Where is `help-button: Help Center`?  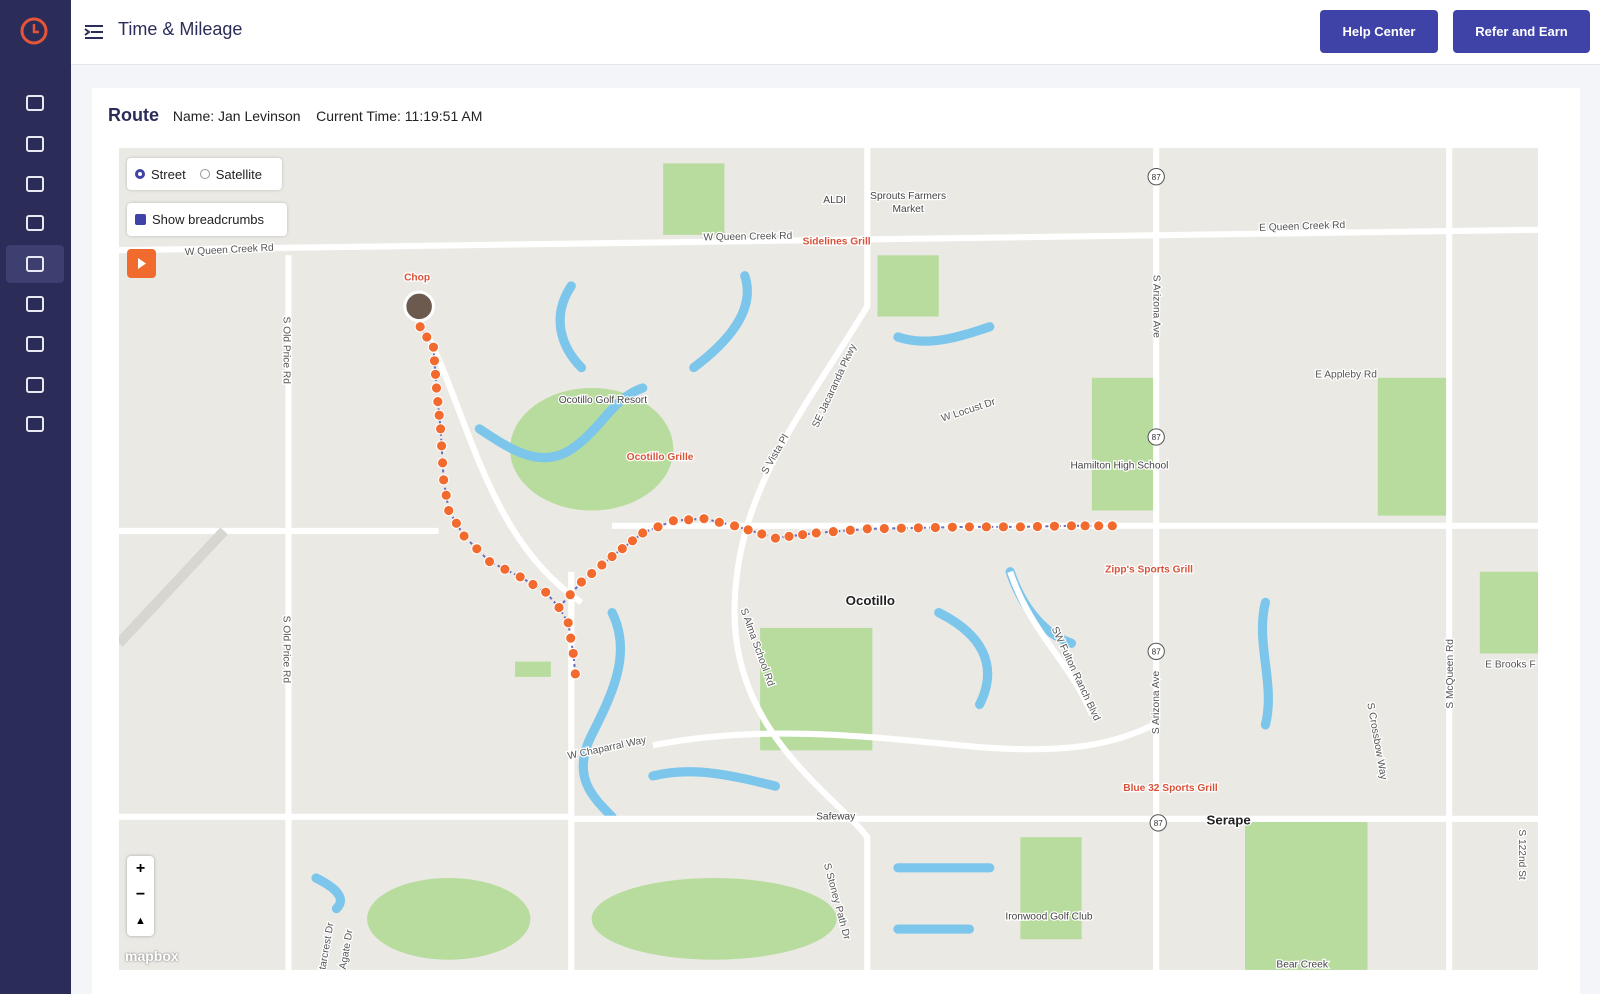 help-button: Help Center is located at coordinates (1379, 31).